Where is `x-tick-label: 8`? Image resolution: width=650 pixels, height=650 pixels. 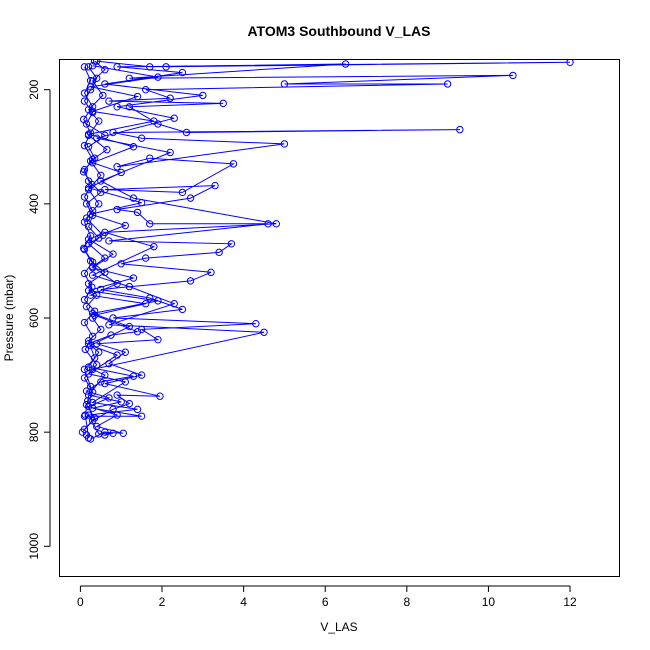
x-tick-label: 8 is located at coordinates (406, 602).